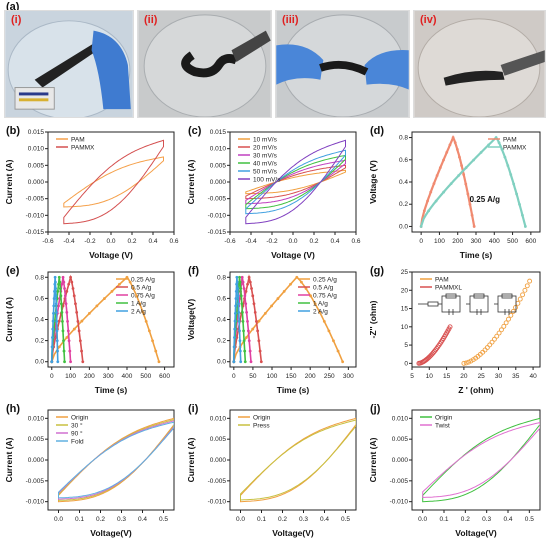 This screenshot has height=545, width=550. What do you see at coordinates (265, 140) in the screenshot?
I see `legend-label: 10 mV/s` at bounding box center [265, 140].